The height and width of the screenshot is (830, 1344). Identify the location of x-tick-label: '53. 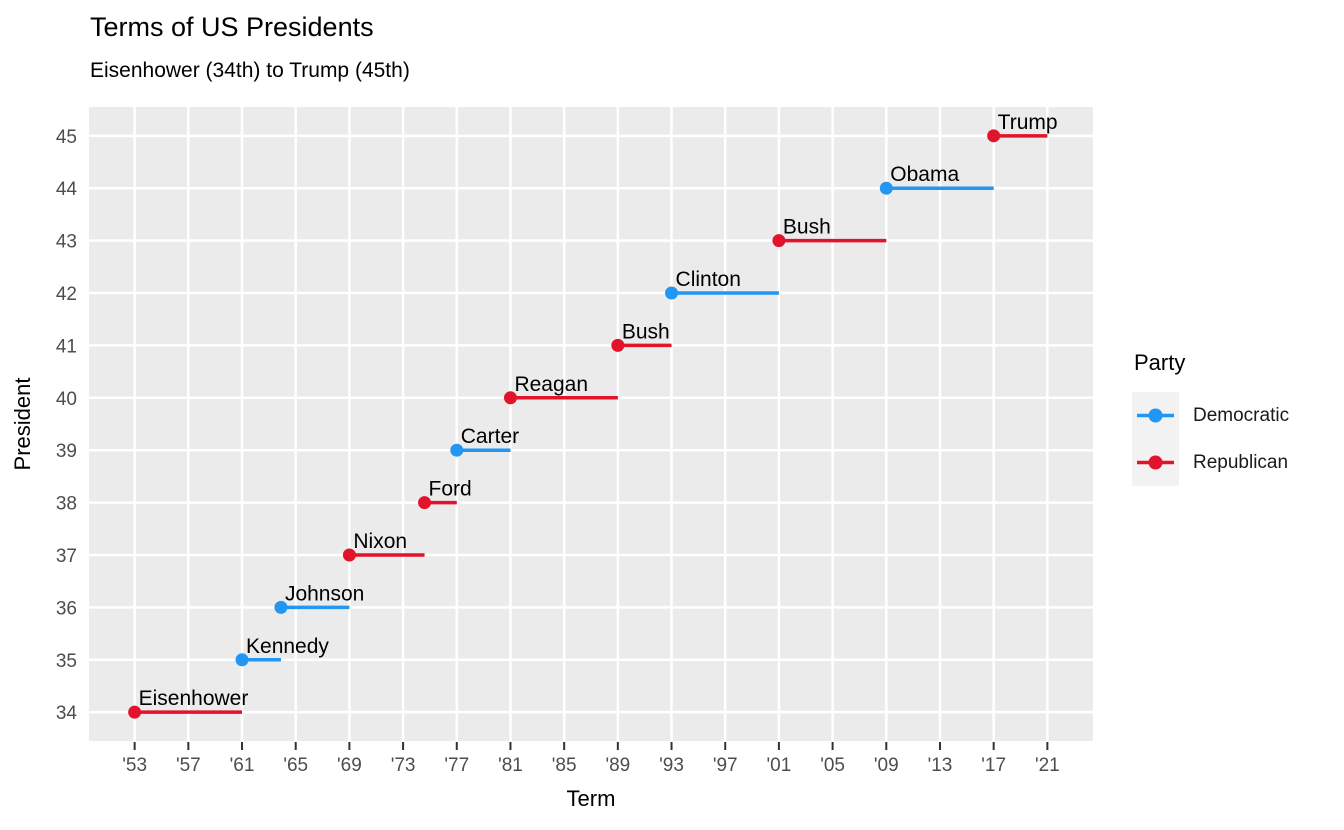
(134, 765).